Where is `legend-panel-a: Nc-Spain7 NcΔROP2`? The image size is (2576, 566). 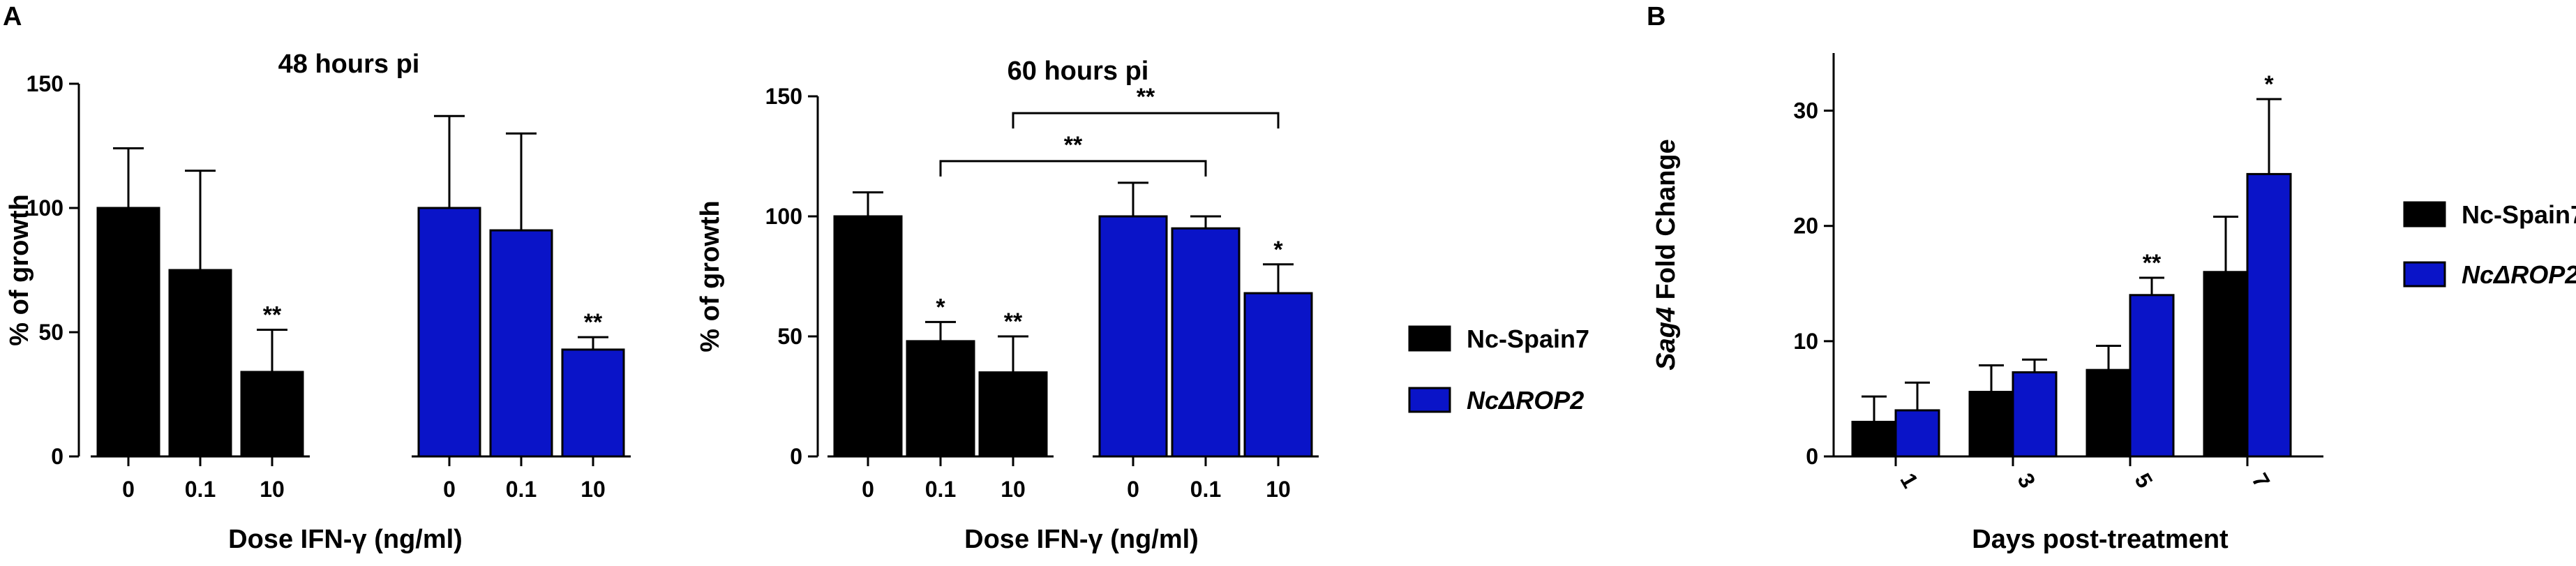
legend-panel-a: Nc-Spain7 NcΔROP2 is located at coordinates (1498, 370).